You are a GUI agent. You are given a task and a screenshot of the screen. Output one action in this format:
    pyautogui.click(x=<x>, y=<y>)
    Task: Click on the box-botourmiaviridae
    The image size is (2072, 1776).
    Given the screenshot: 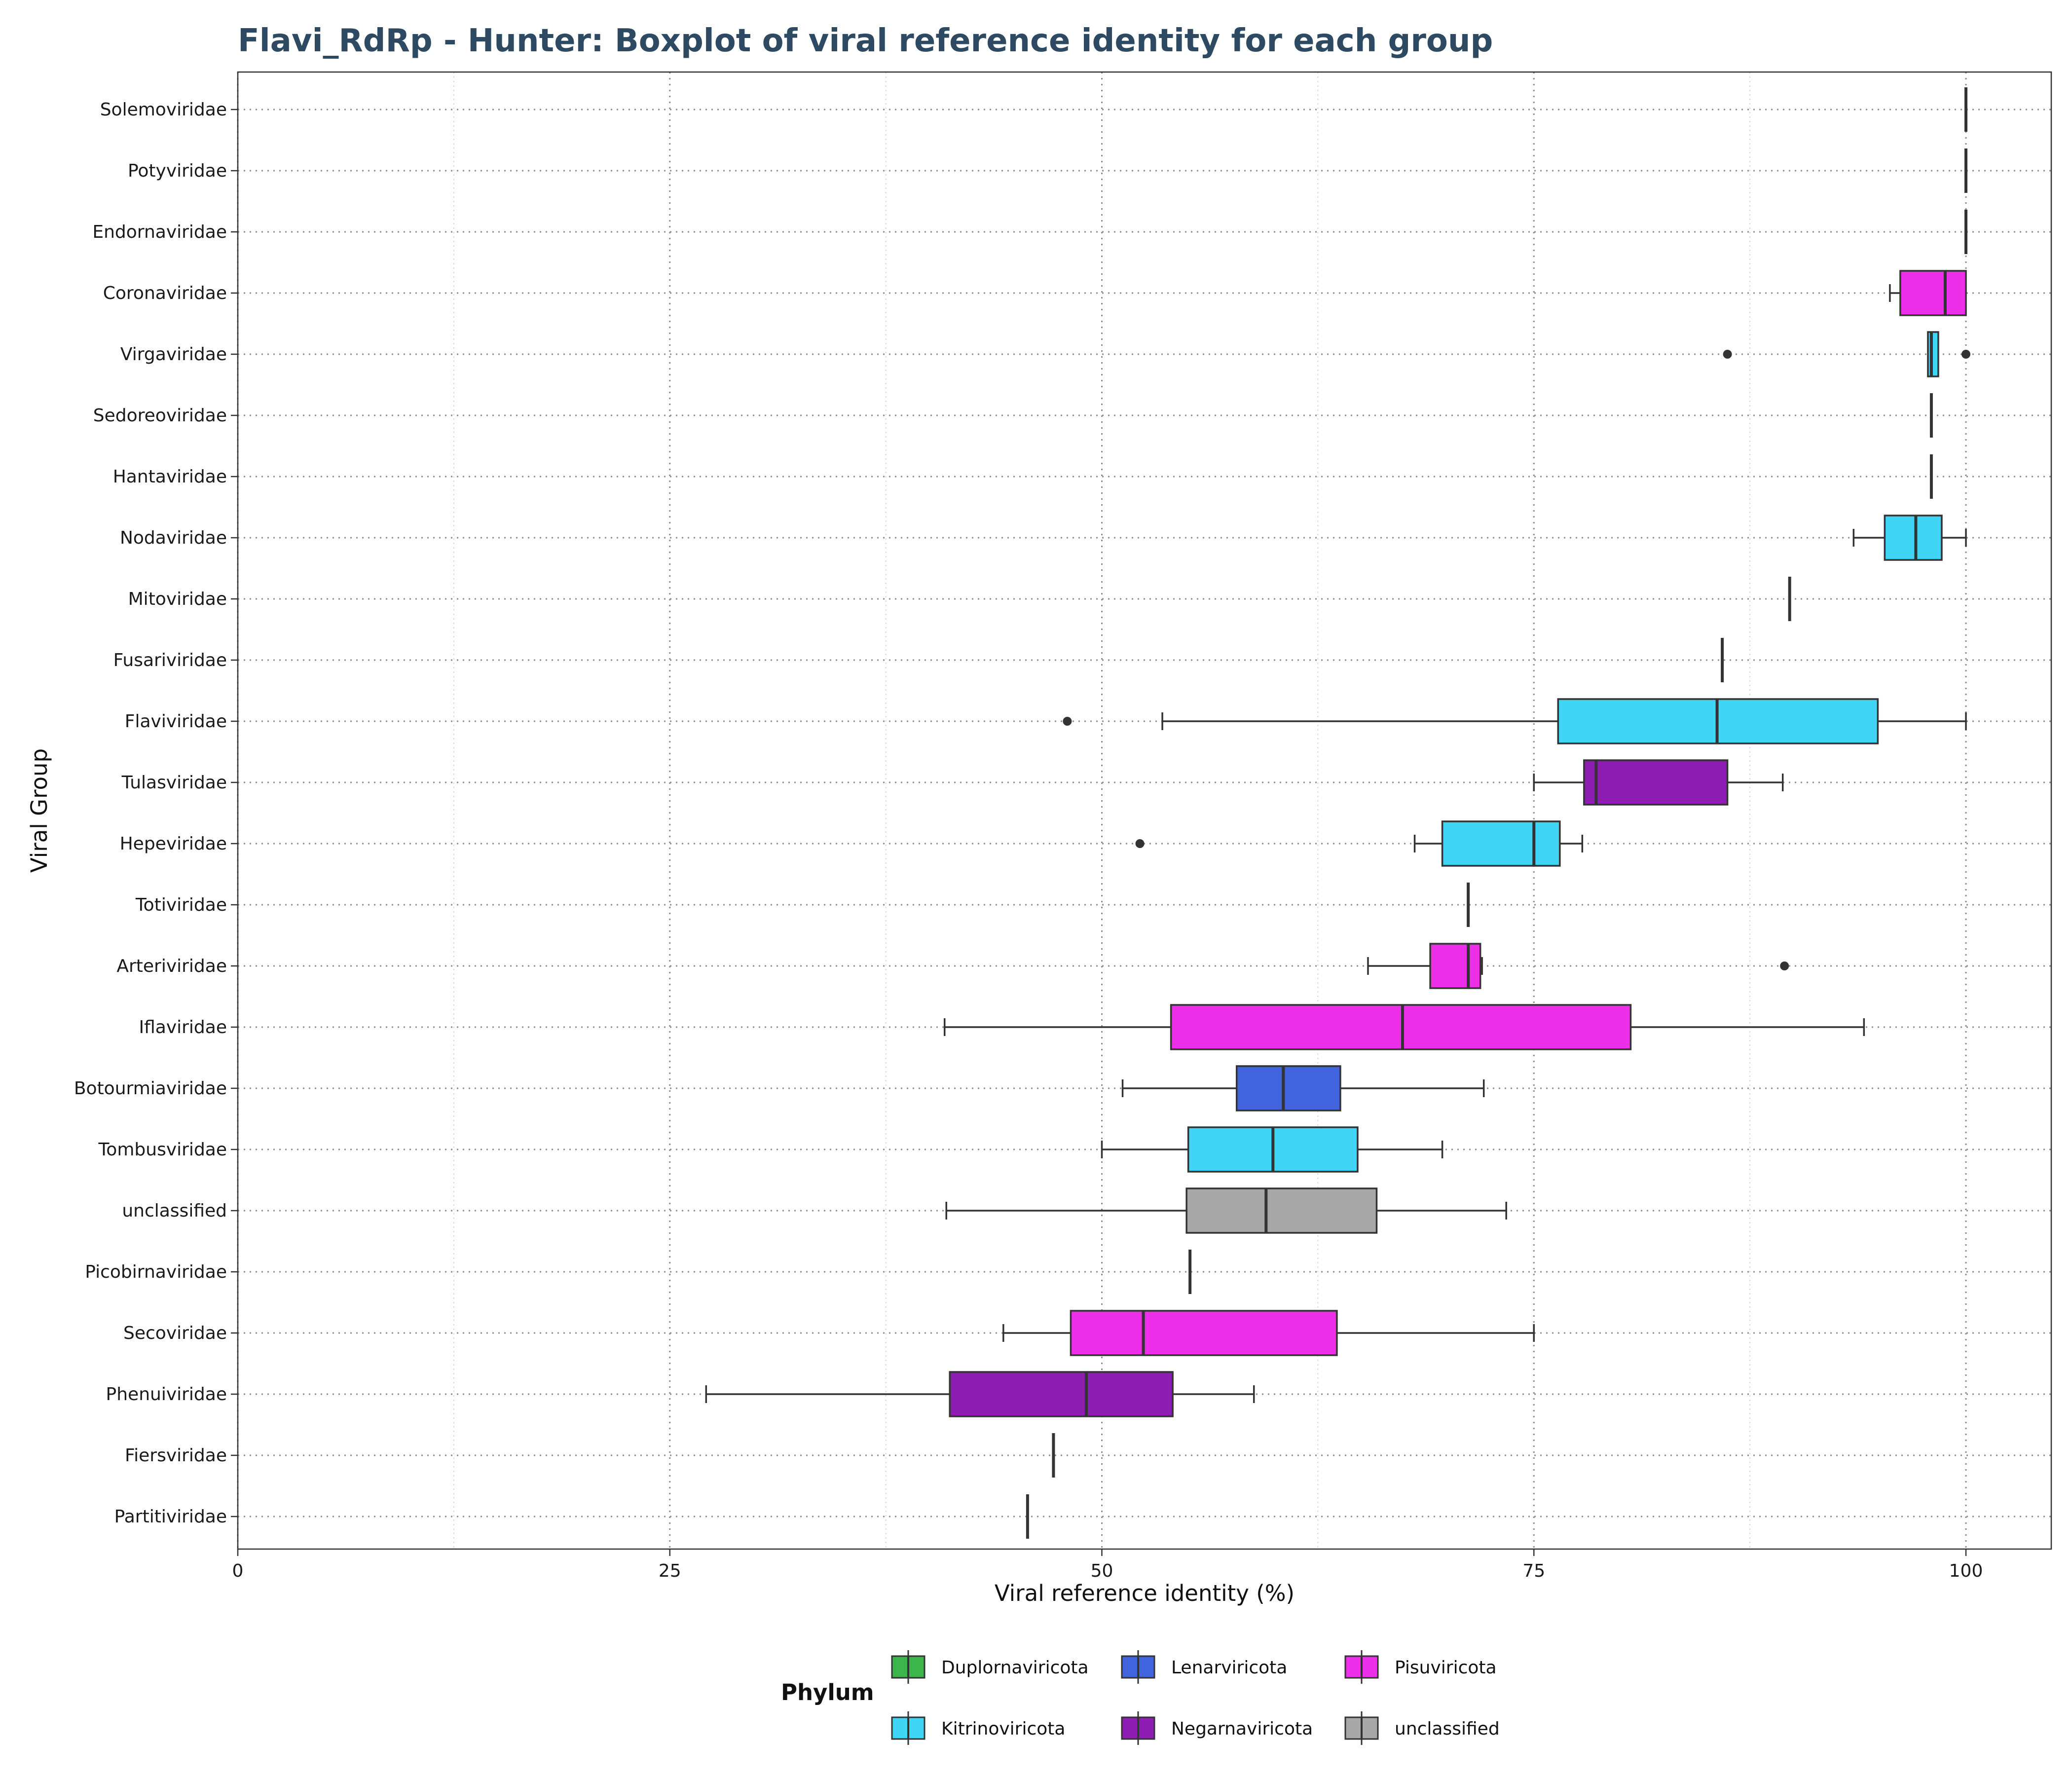 What is the action you would take?
    pyautogui.click(x=1303, y=1088)
    